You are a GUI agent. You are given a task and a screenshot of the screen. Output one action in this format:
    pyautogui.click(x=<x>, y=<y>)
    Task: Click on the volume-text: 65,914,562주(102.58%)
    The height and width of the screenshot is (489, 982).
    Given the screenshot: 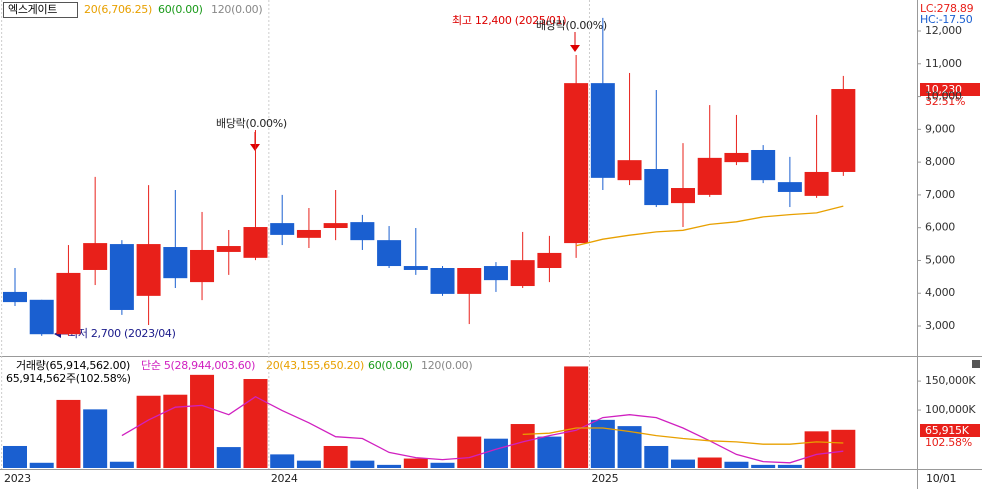 What is the action you would take?
    pyautogui.click(x=68, y=378)
    